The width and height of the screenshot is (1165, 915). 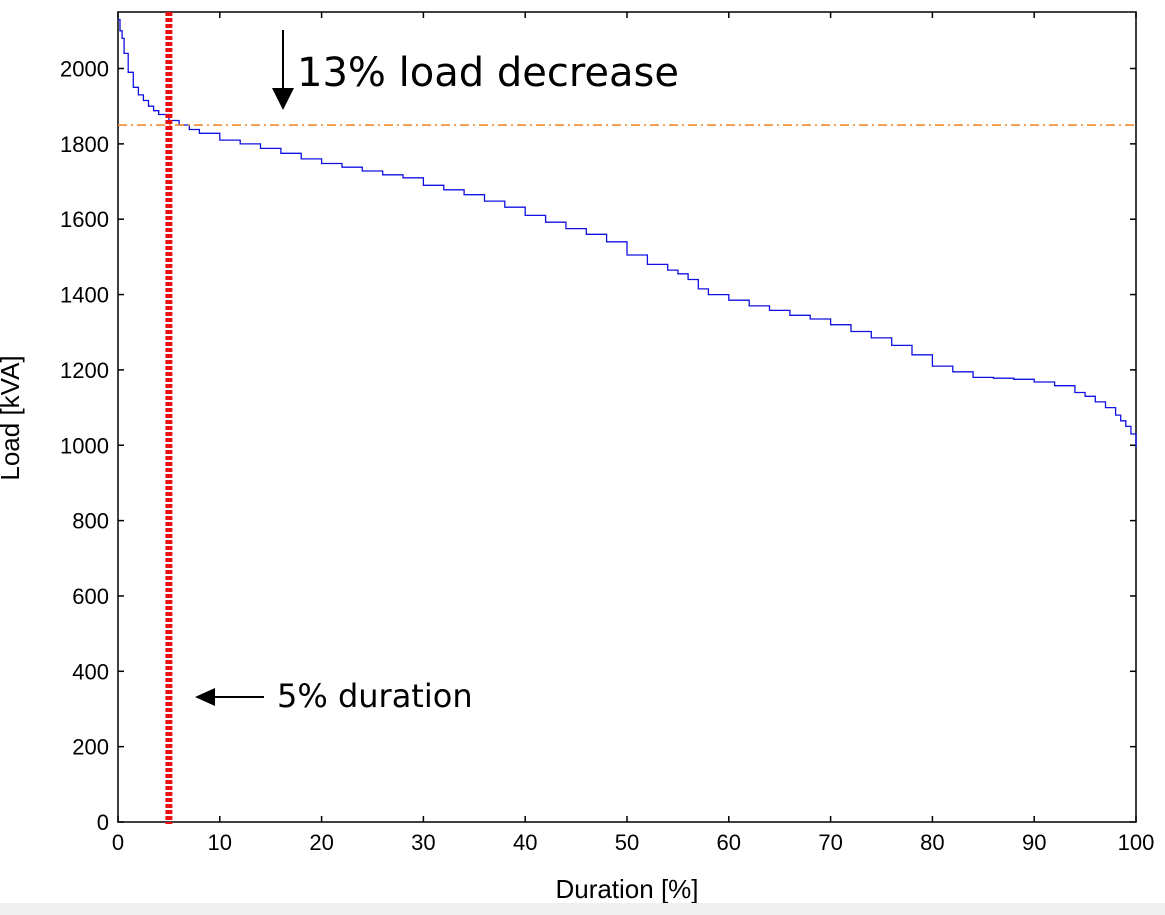 What do you see at coordinates (1136, 842) in the screenshot?
I see `x-tick-label: 100` at bounding box center [1136, 842].